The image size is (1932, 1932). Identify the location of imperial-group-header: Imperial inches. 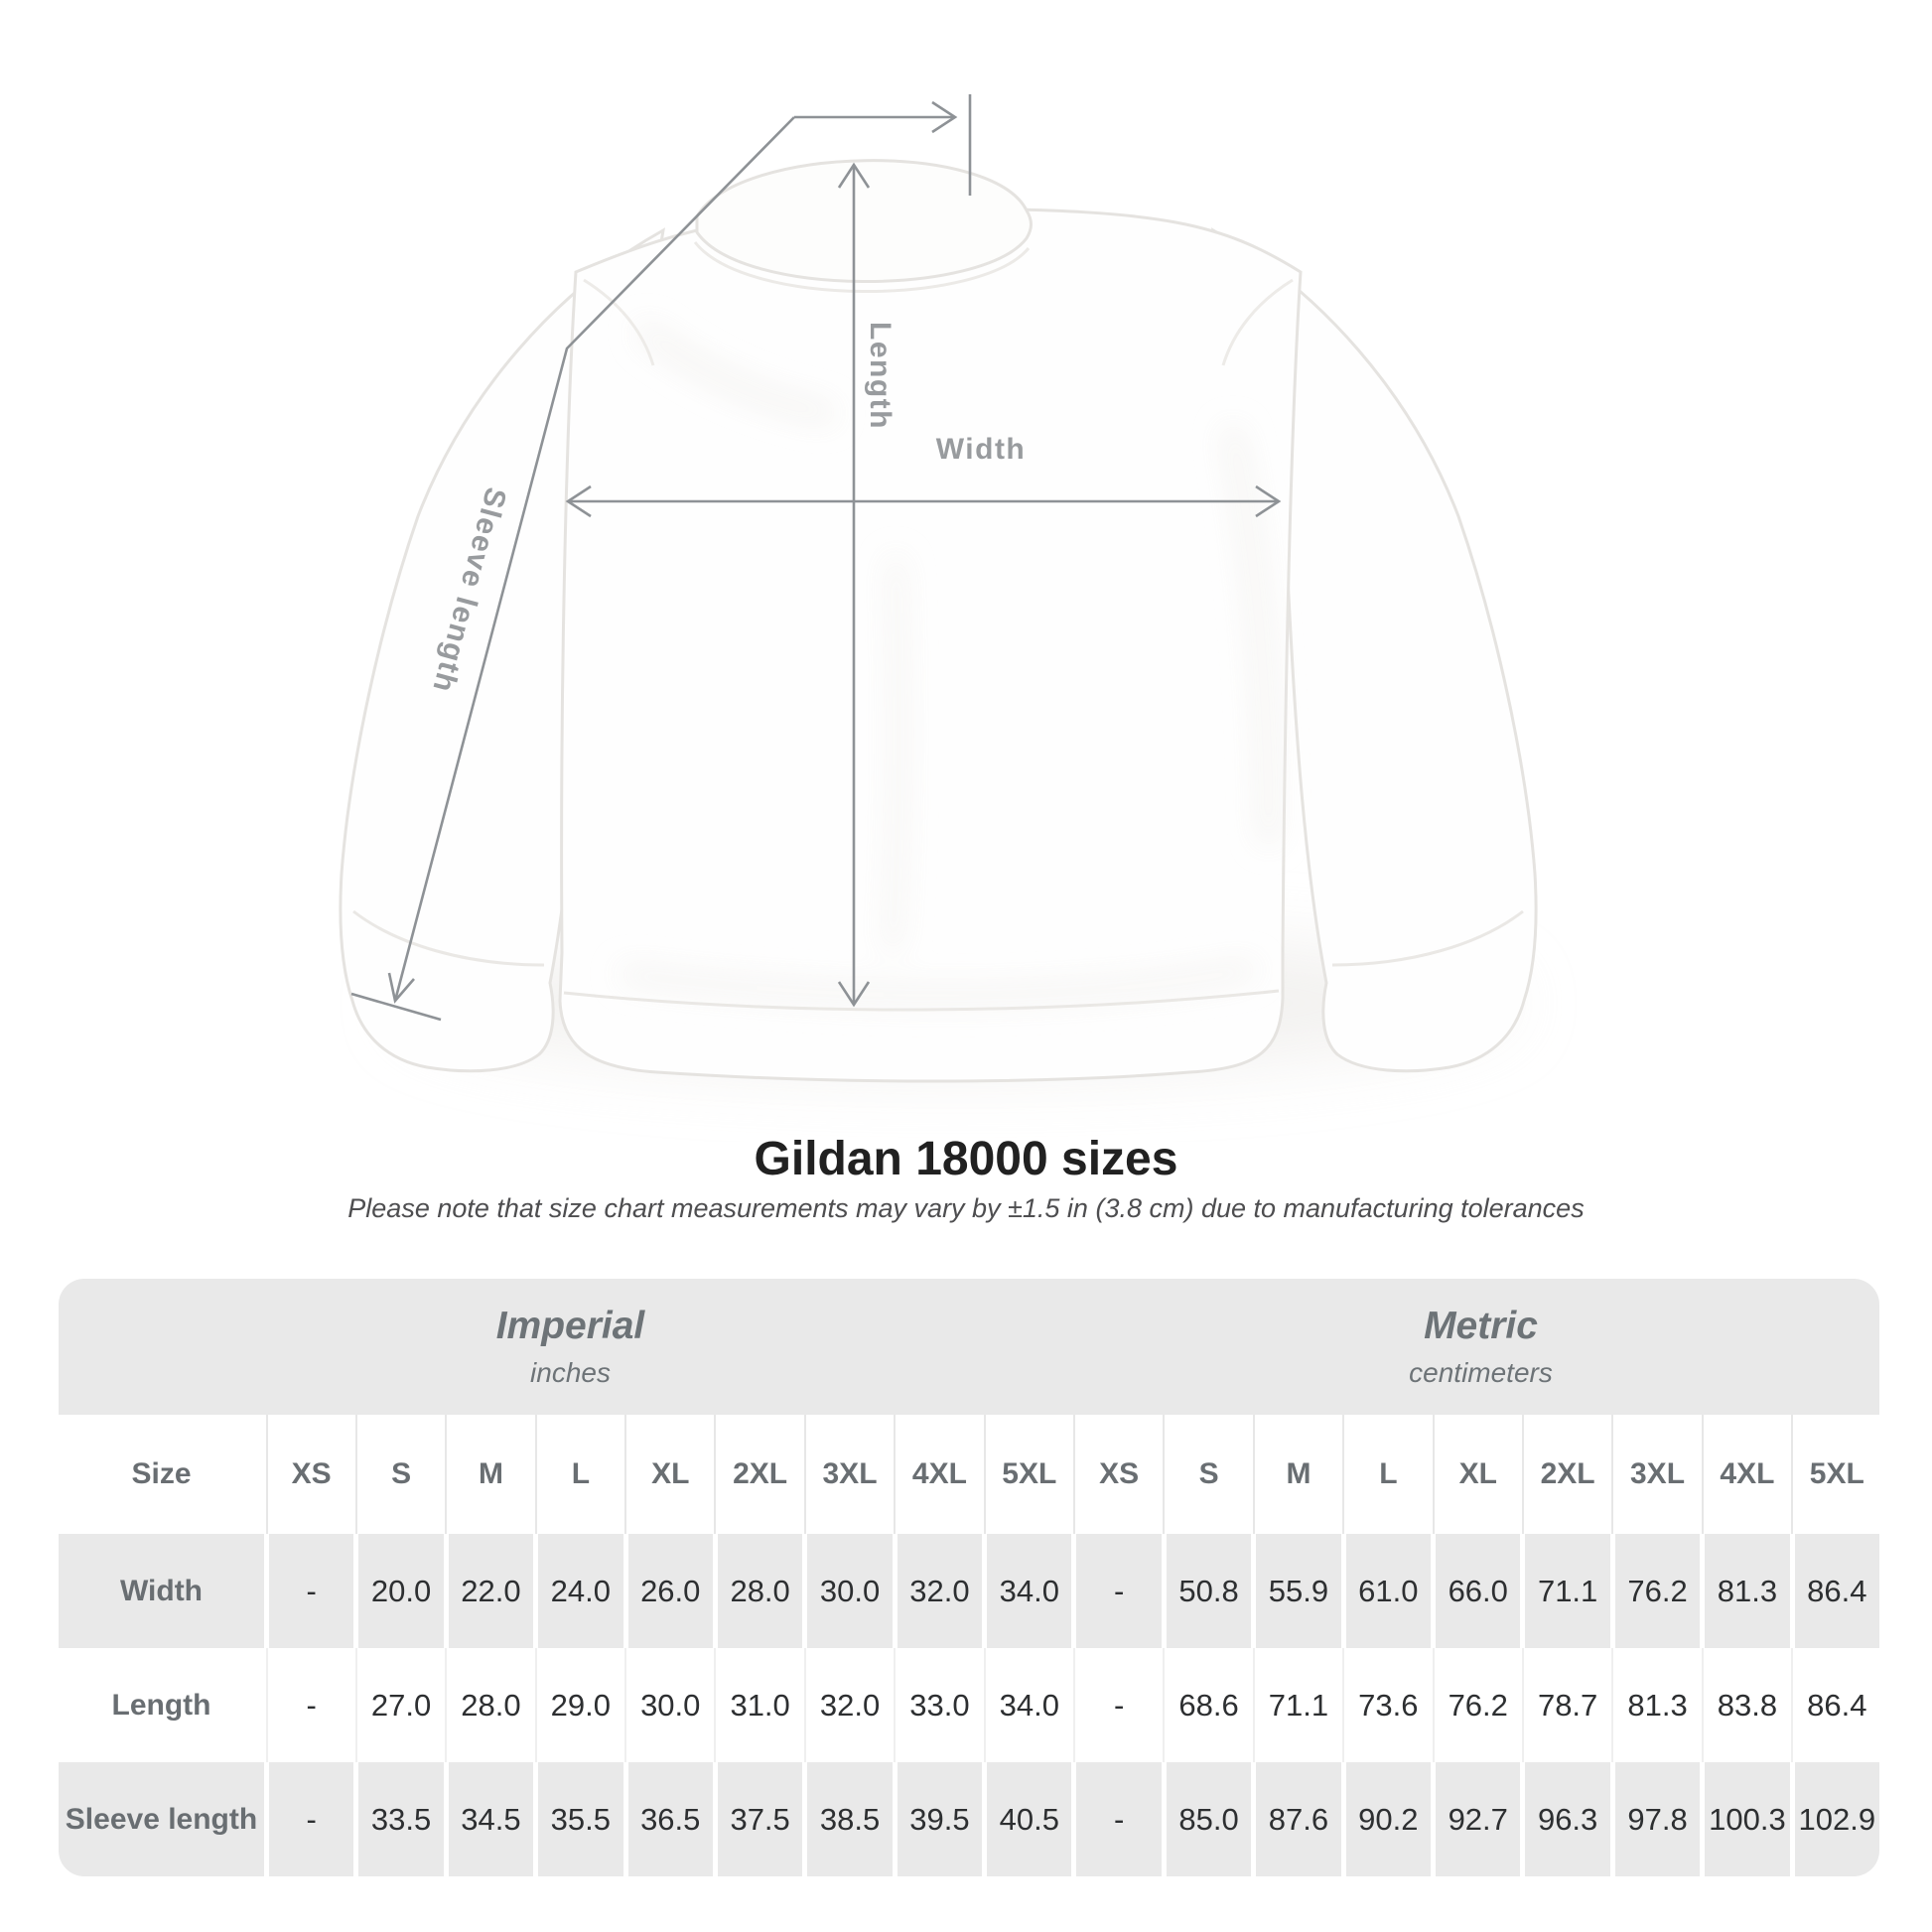
(570, 1347).